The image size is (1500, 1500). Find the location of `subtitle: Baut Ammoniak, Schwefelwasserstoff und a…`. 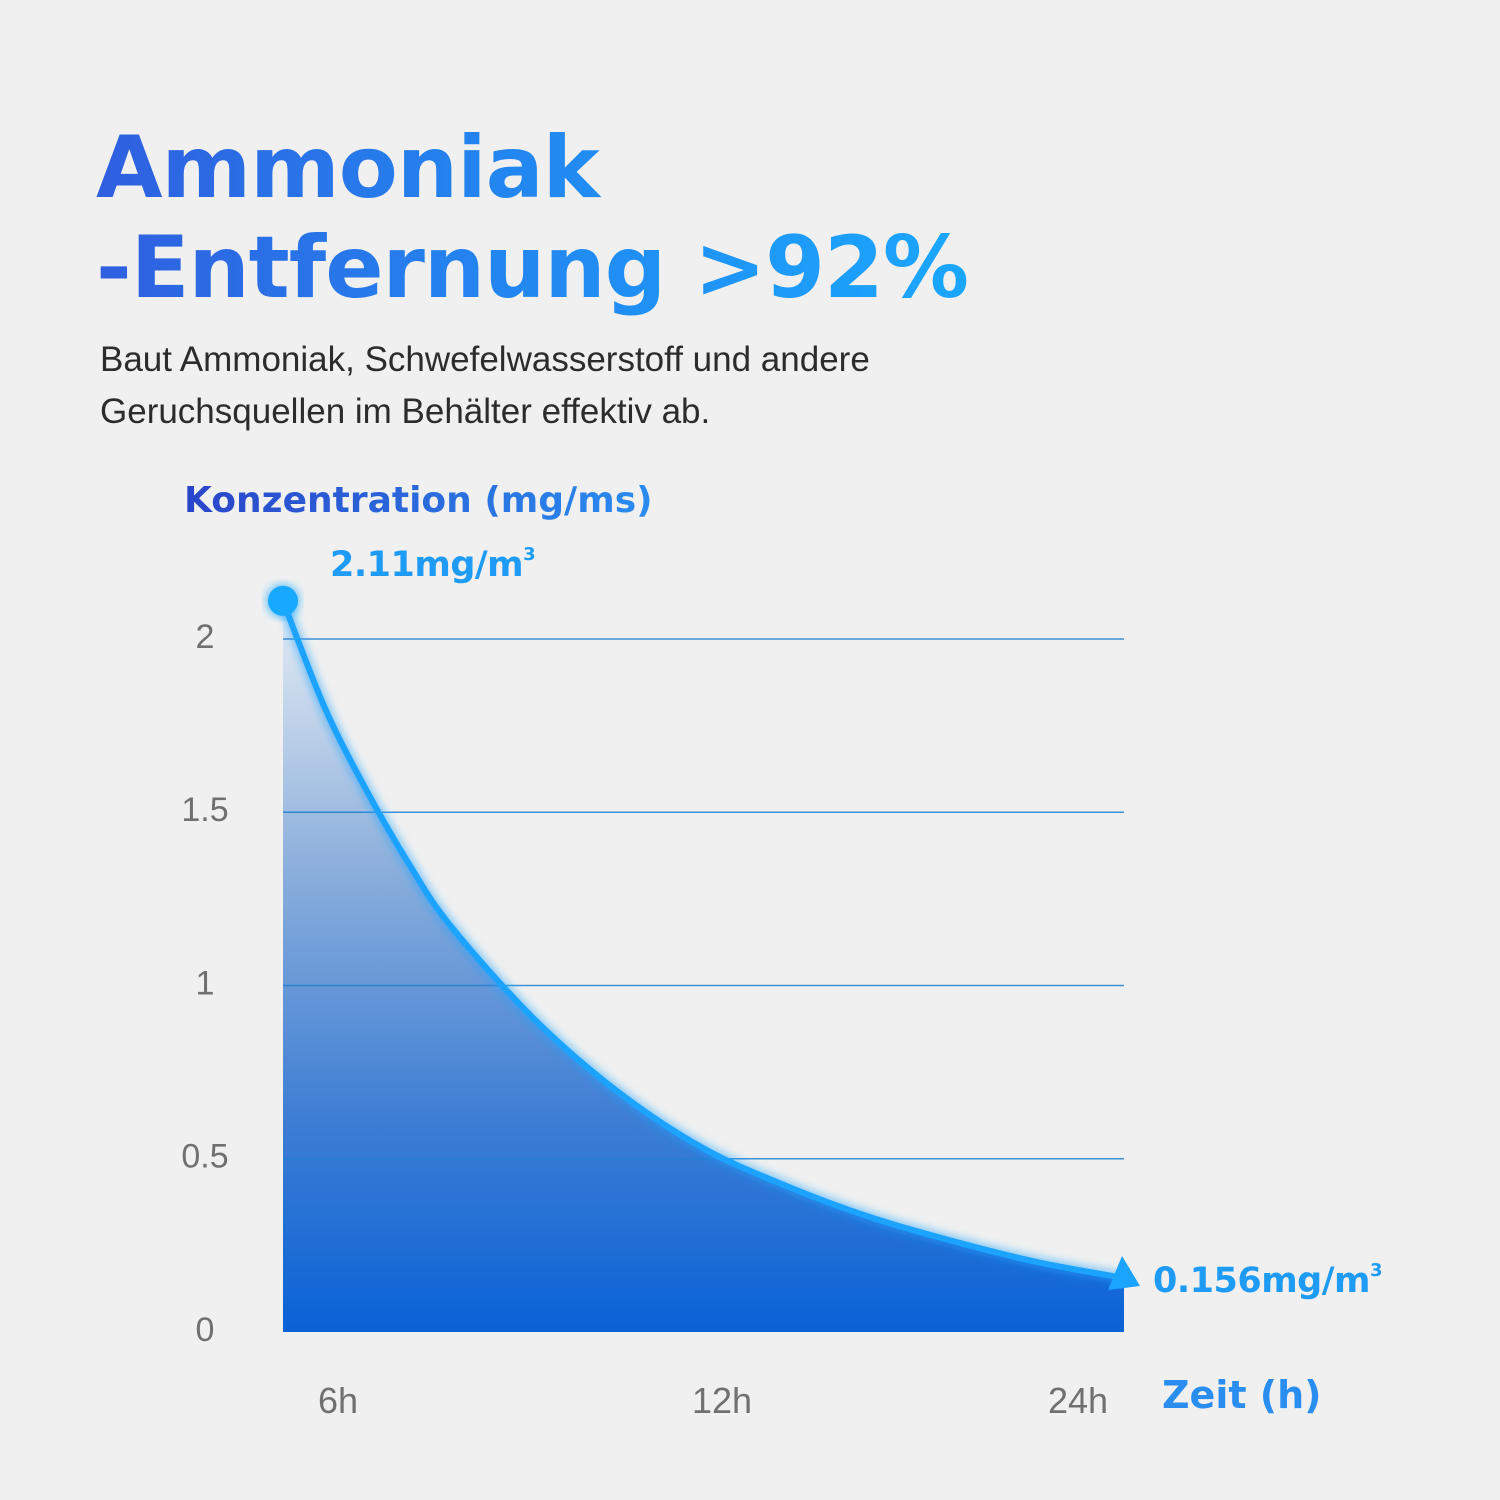

subtitle: Baut Ammoniak, Schwefelwasserstoff und a… is located at coordinates (485, 386).